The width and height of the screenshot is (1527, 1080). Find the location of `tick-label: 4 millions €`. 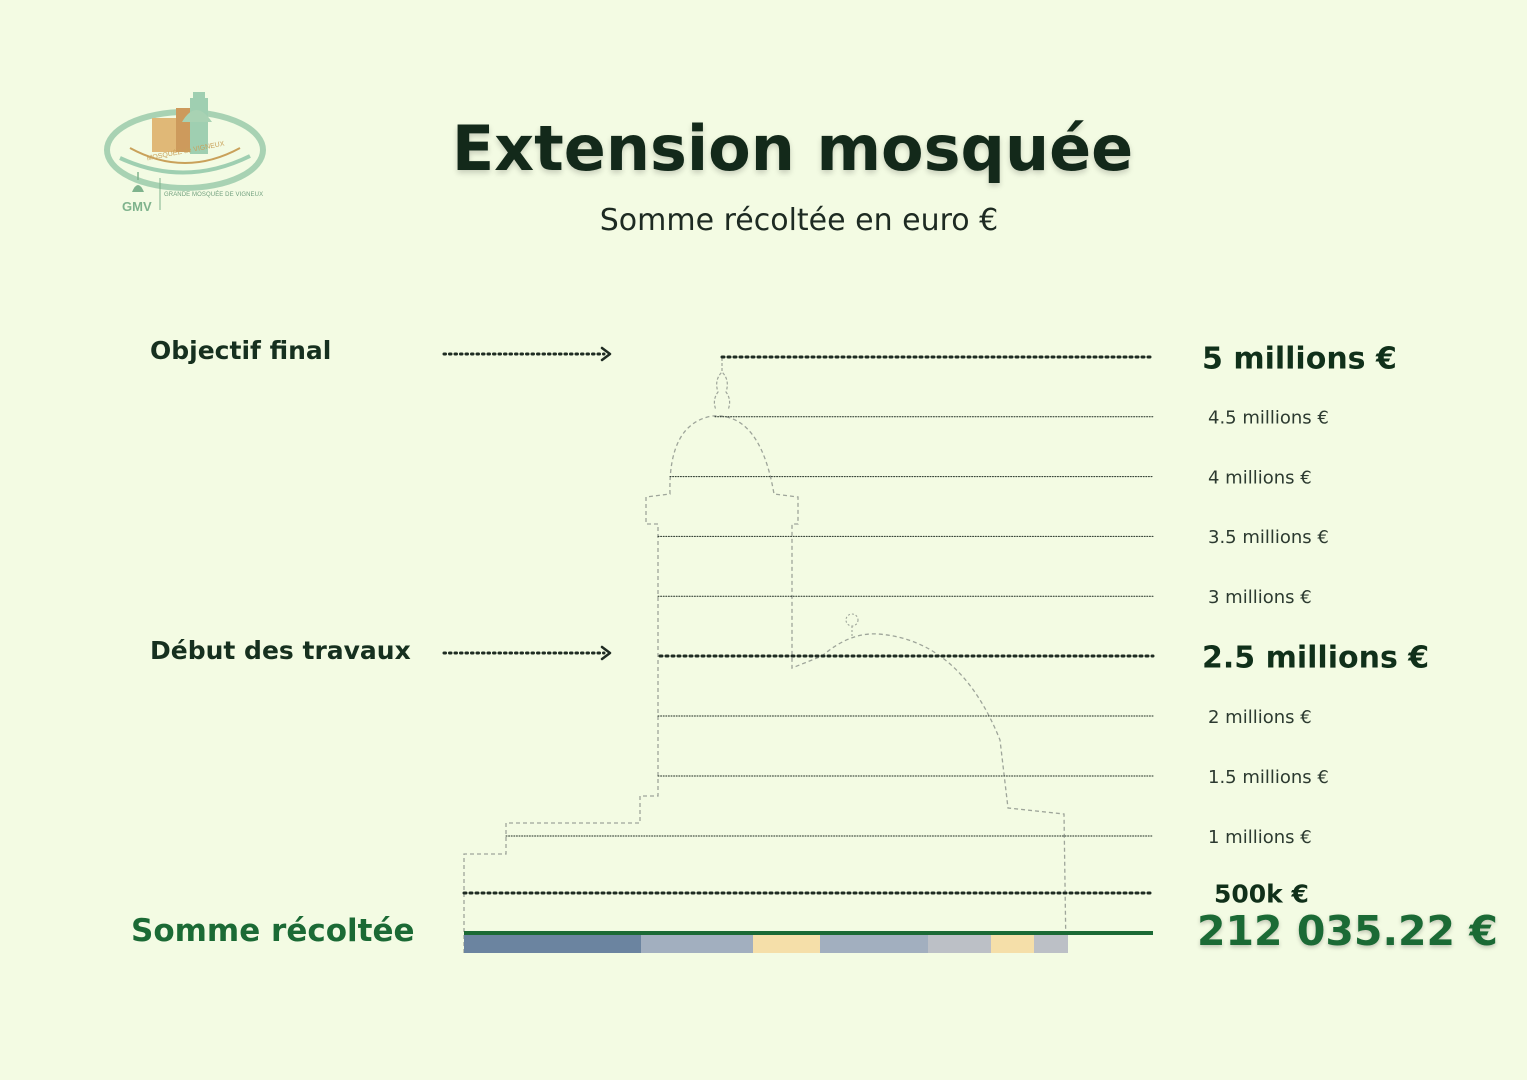

tick-label: 4 millions € is located at coordinates (1260, 477).